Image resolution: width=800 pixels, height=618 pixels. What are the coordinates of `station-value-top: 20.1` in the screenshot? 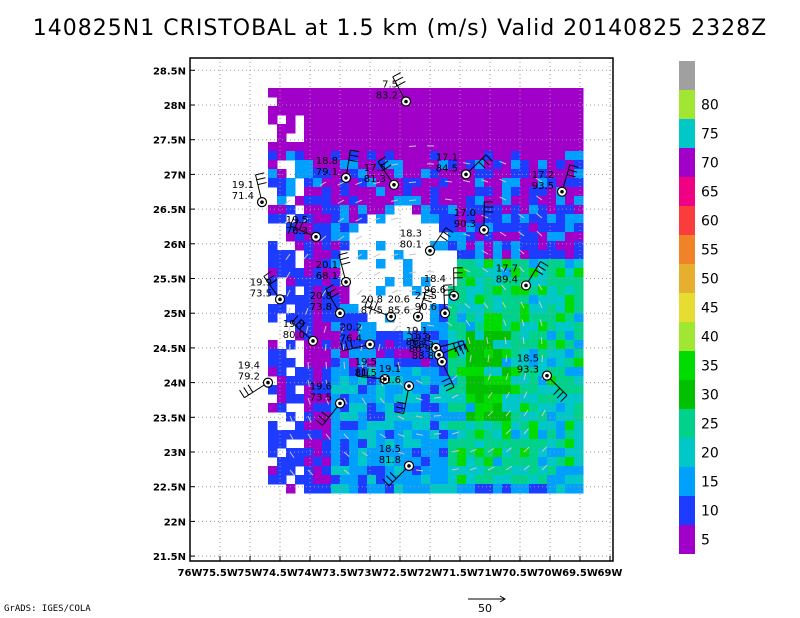 It's located at (327, 265).